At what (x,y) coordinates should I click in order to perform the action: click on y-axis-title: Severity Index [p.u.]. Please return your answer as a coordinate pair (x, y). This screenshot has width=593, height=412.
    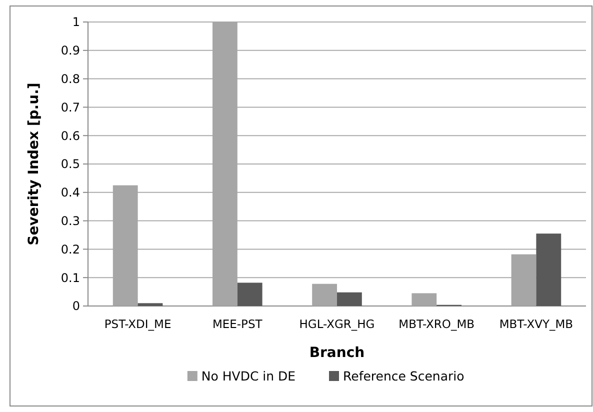
    Looking at the image, I should click on (34, 164).